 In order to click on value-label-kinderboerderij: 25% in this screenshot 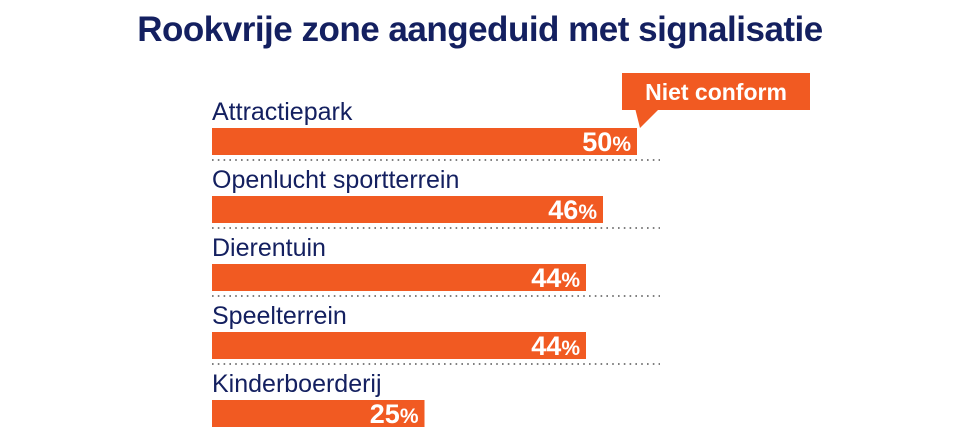, I will do `click(394, 414)`.